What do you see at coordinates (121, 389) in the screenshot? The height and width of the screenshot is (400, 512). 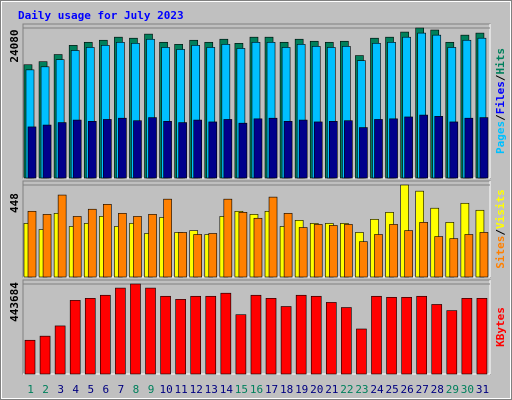 I see `x-tick-label: 7` at bounding box center [121, 389].